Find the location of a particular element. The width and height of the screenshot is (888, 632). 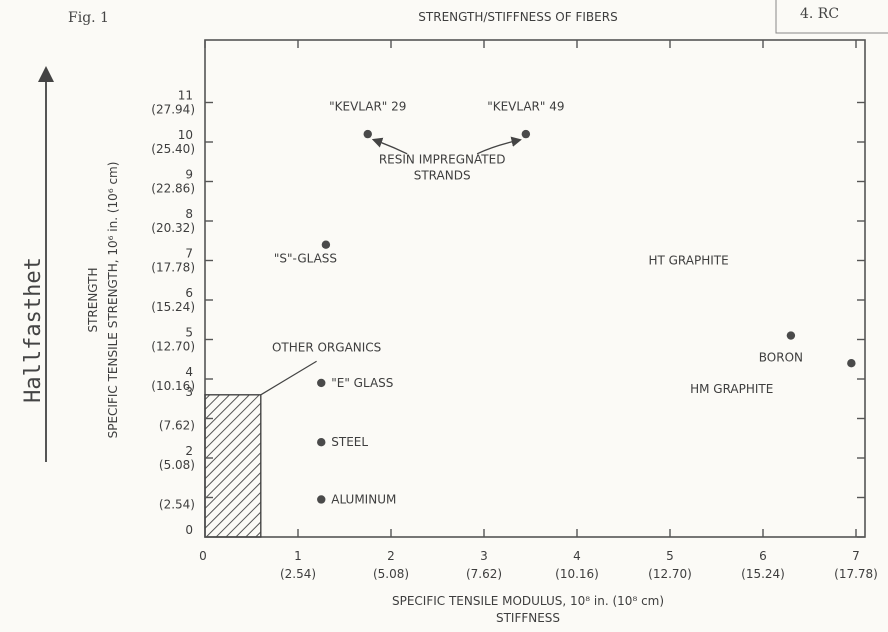

y-tick-label: 4 is located at coordinates (189, 372).